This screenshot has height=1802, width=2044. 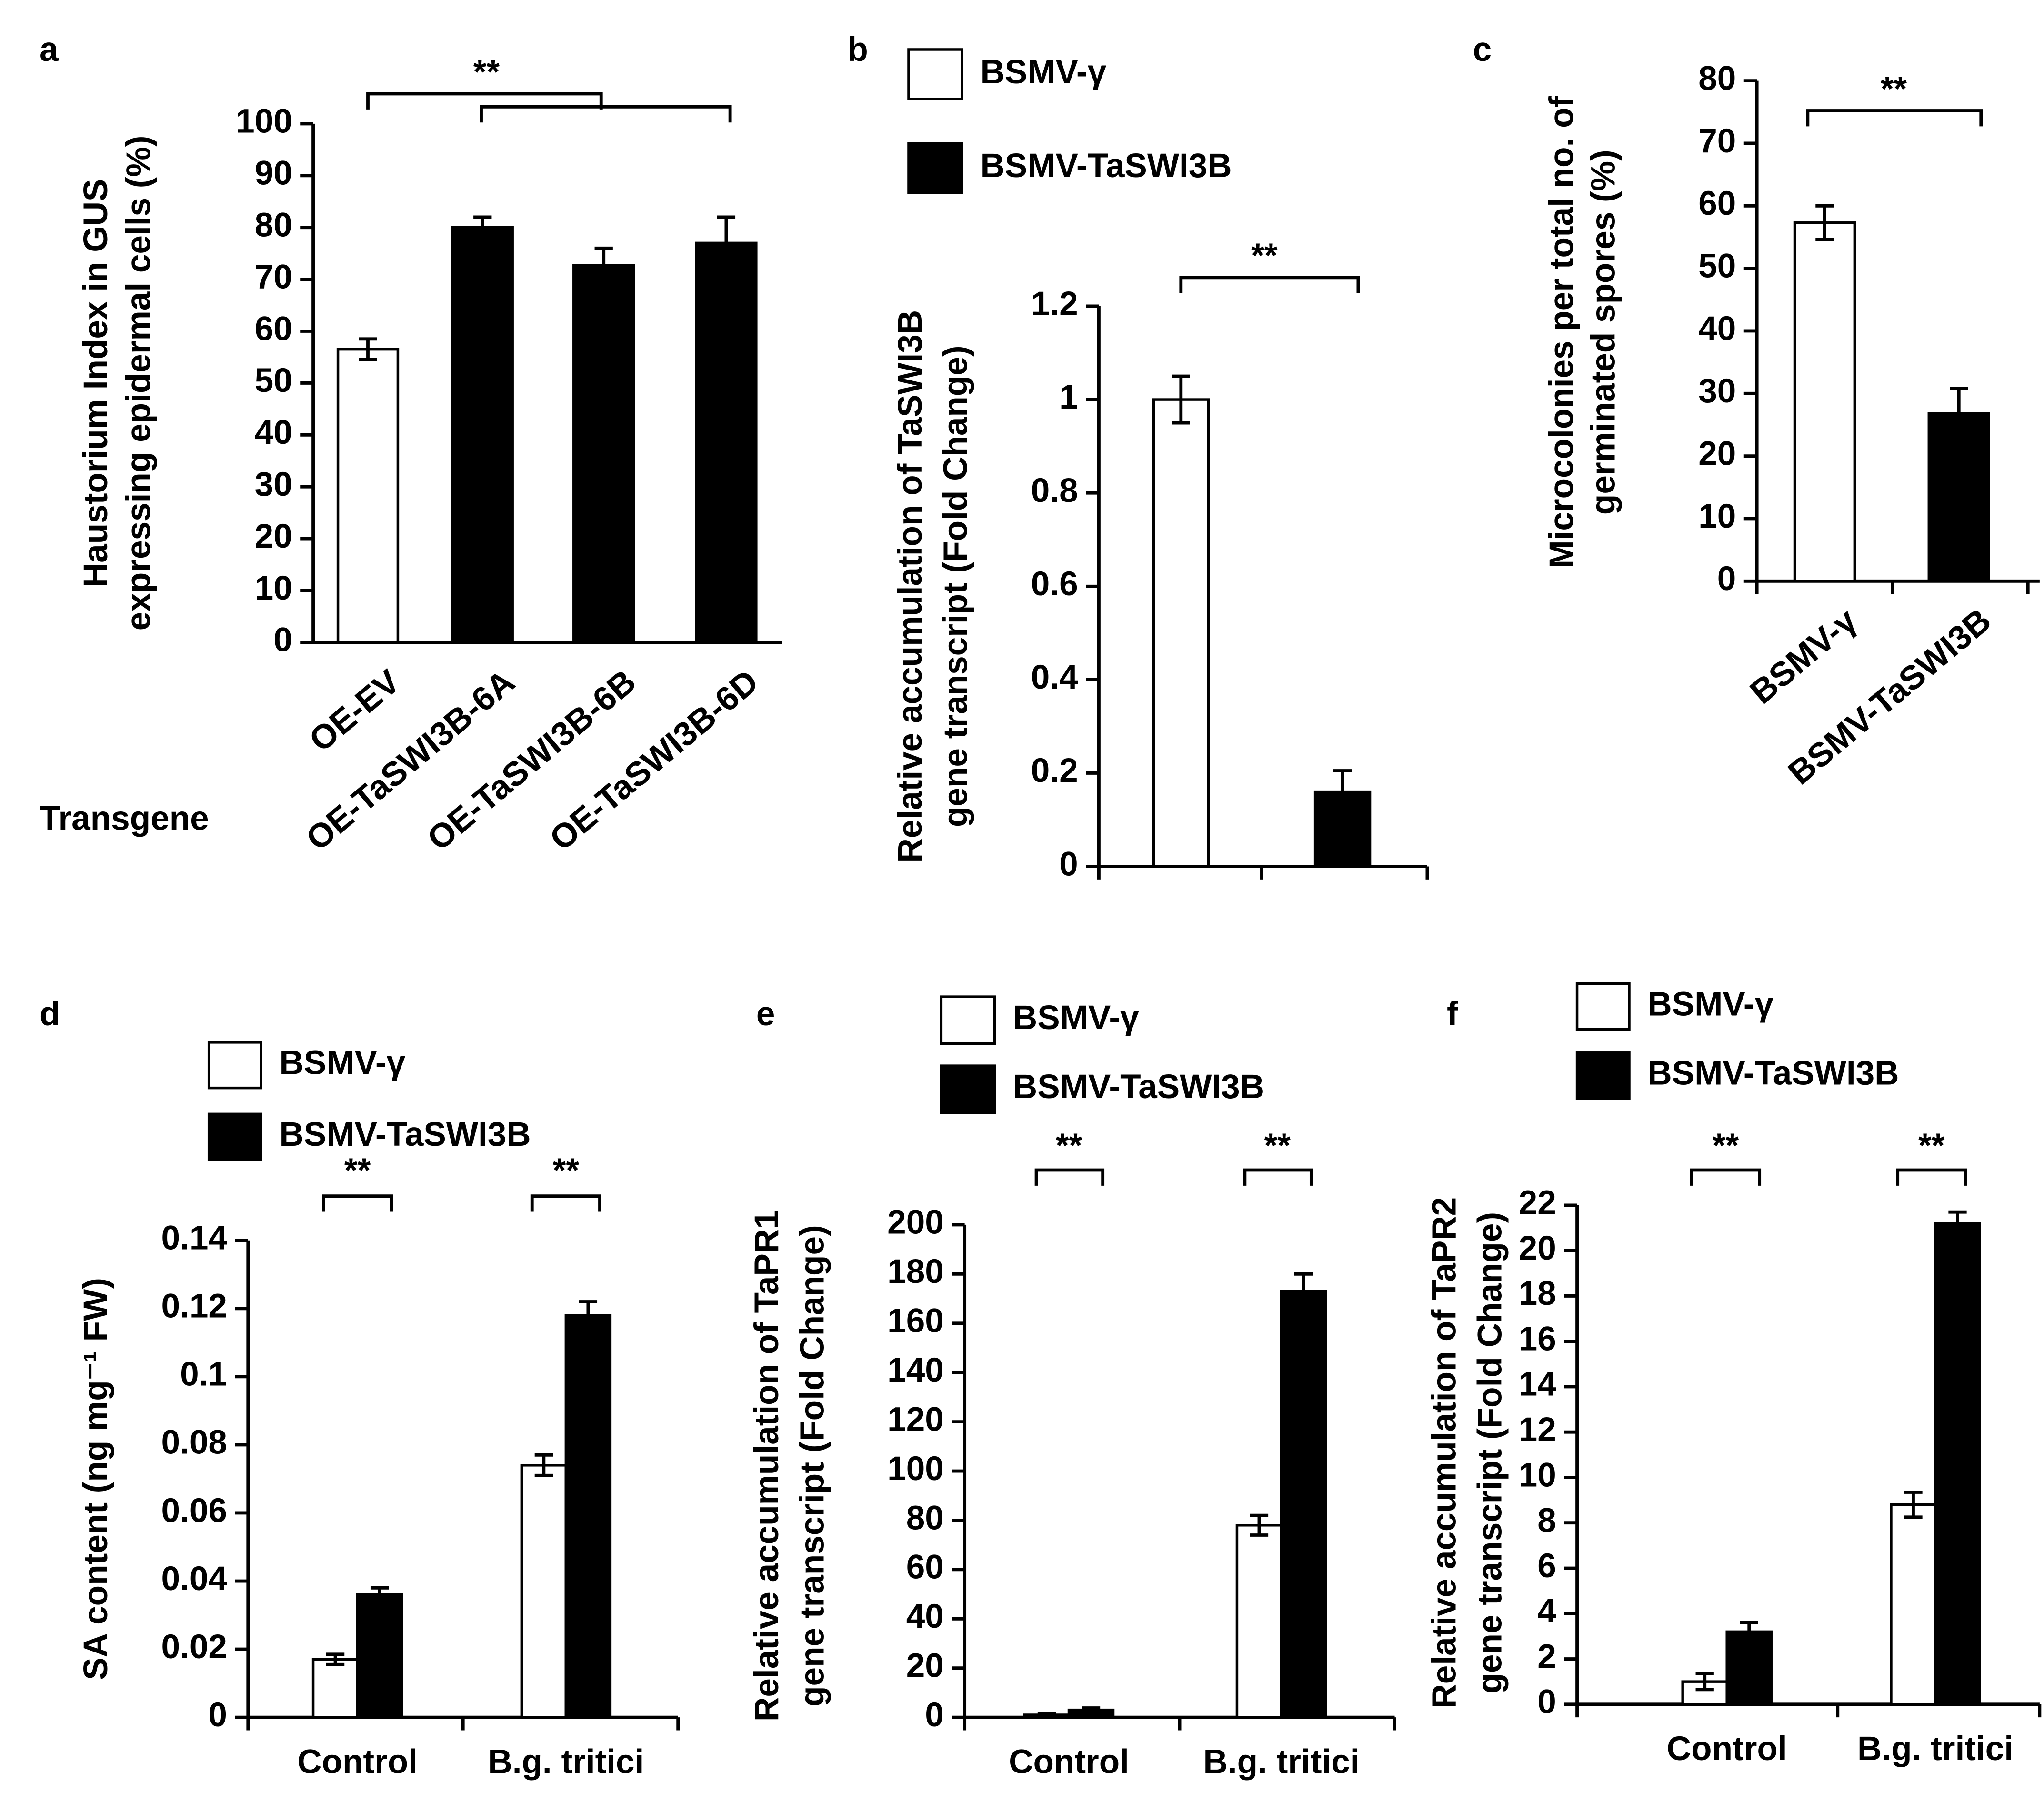 I want to click on y-tick-label: 140, so click(x=915, y=1370).